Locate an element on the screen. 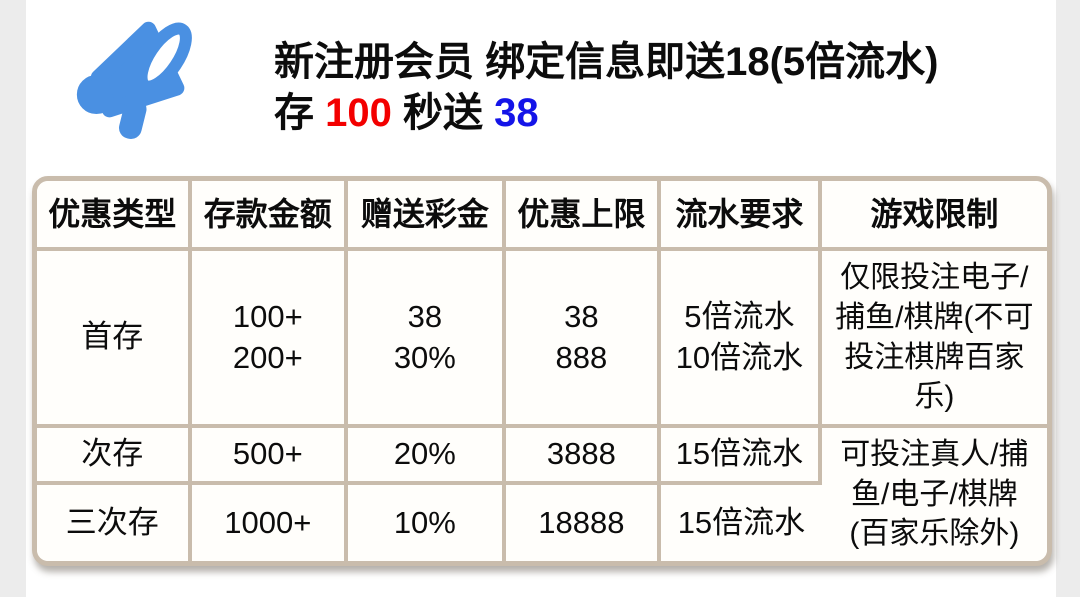 The width and height of the screenshot is (1080, 597). table-row-third-deposit: 三次存 1000+ 10% 18888 15倍流水 is located at coordinates (542, 523).